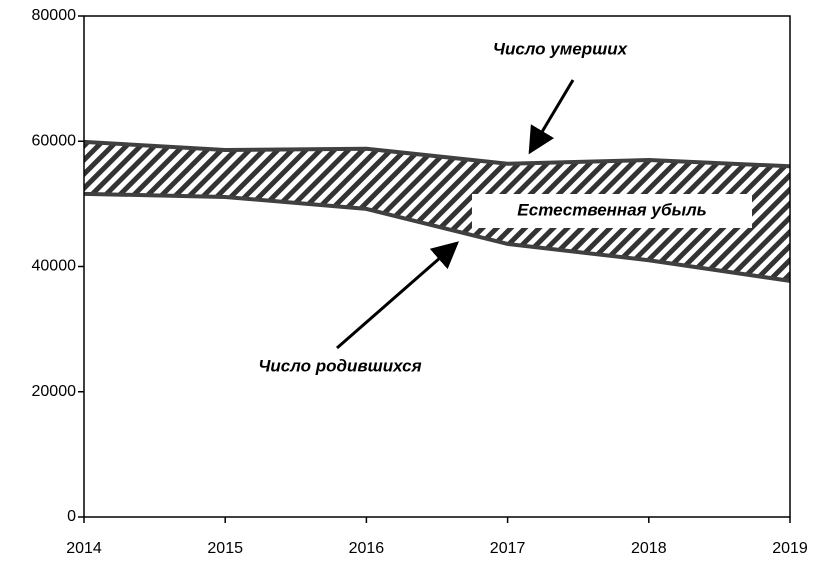 This screenshot has width=820, height=563. Describe the element at coordinates (367, 548) in the screenshot. I see `x-tick-label: 2016` at that location.